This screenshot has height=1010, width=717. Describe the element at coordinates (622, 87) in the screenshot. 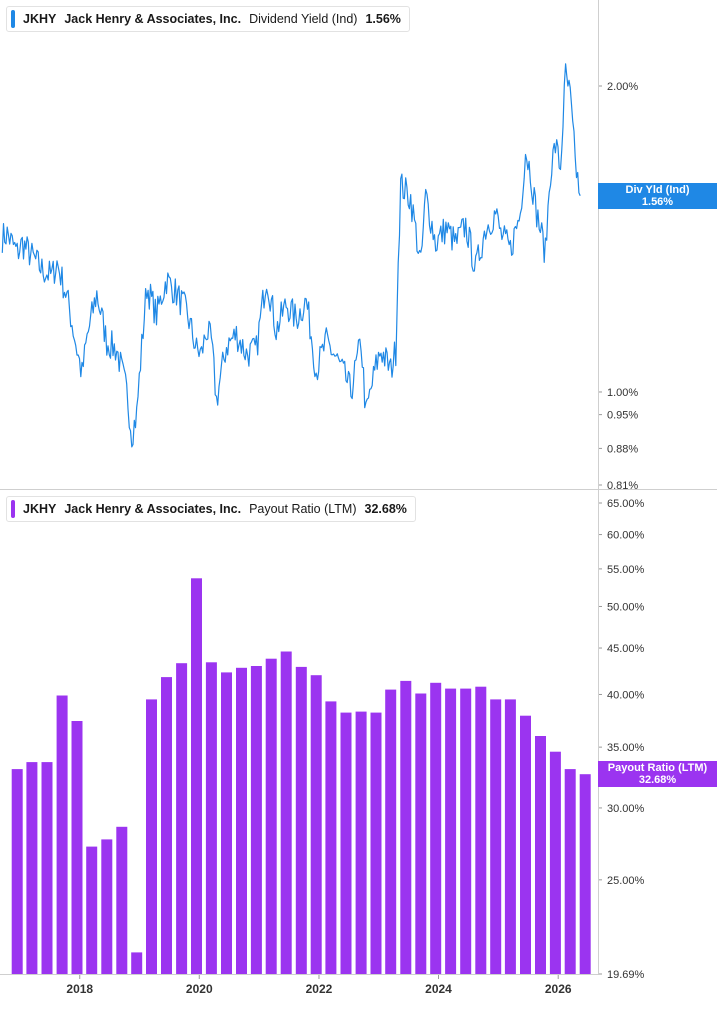

I see `top-y-tick-label: 2.00%` at that location.